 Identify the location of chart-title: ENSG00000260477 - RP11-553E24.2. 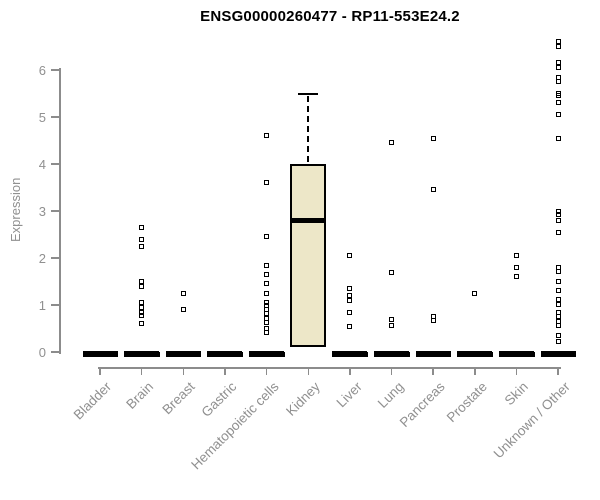
(330, 16).